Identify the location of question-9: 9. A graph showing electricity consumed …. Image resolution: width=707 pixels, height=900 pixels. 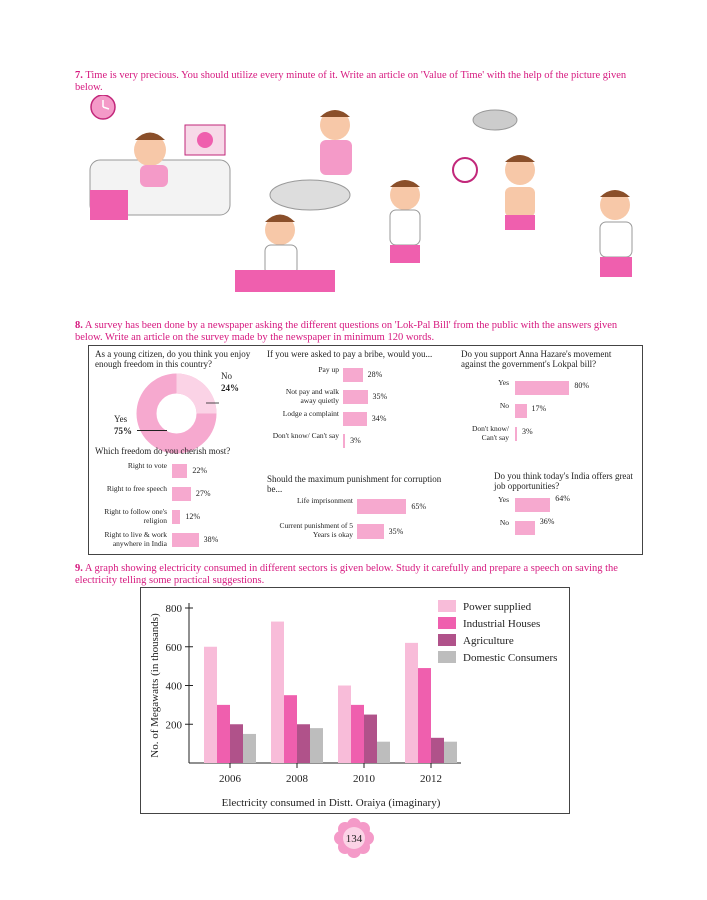
(360, 575).